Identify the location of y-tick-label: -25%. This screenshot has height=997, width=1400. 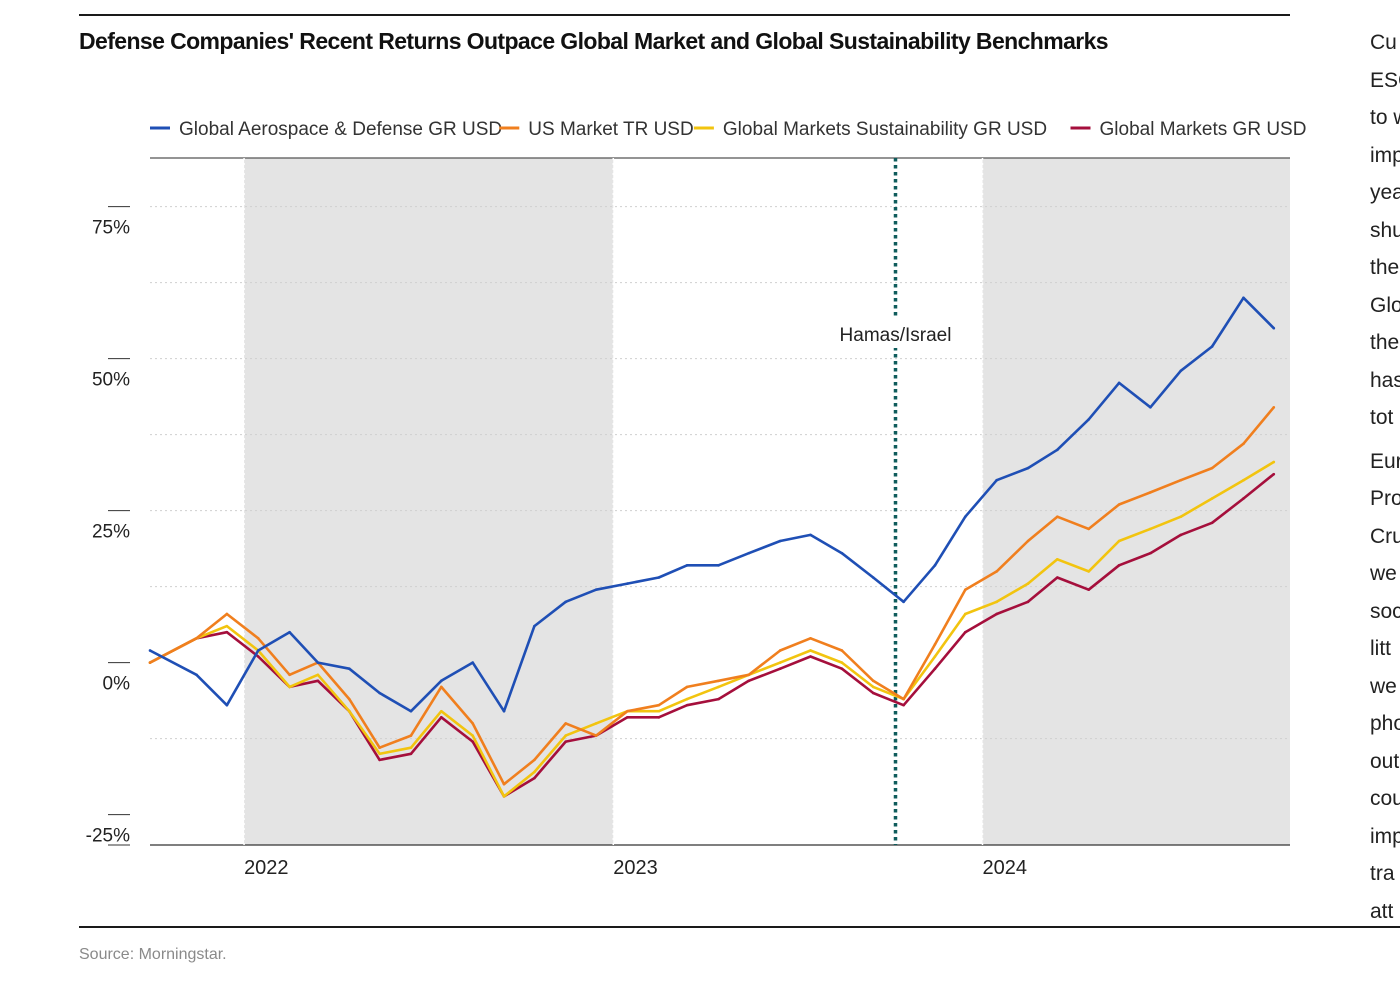
(108, 836).